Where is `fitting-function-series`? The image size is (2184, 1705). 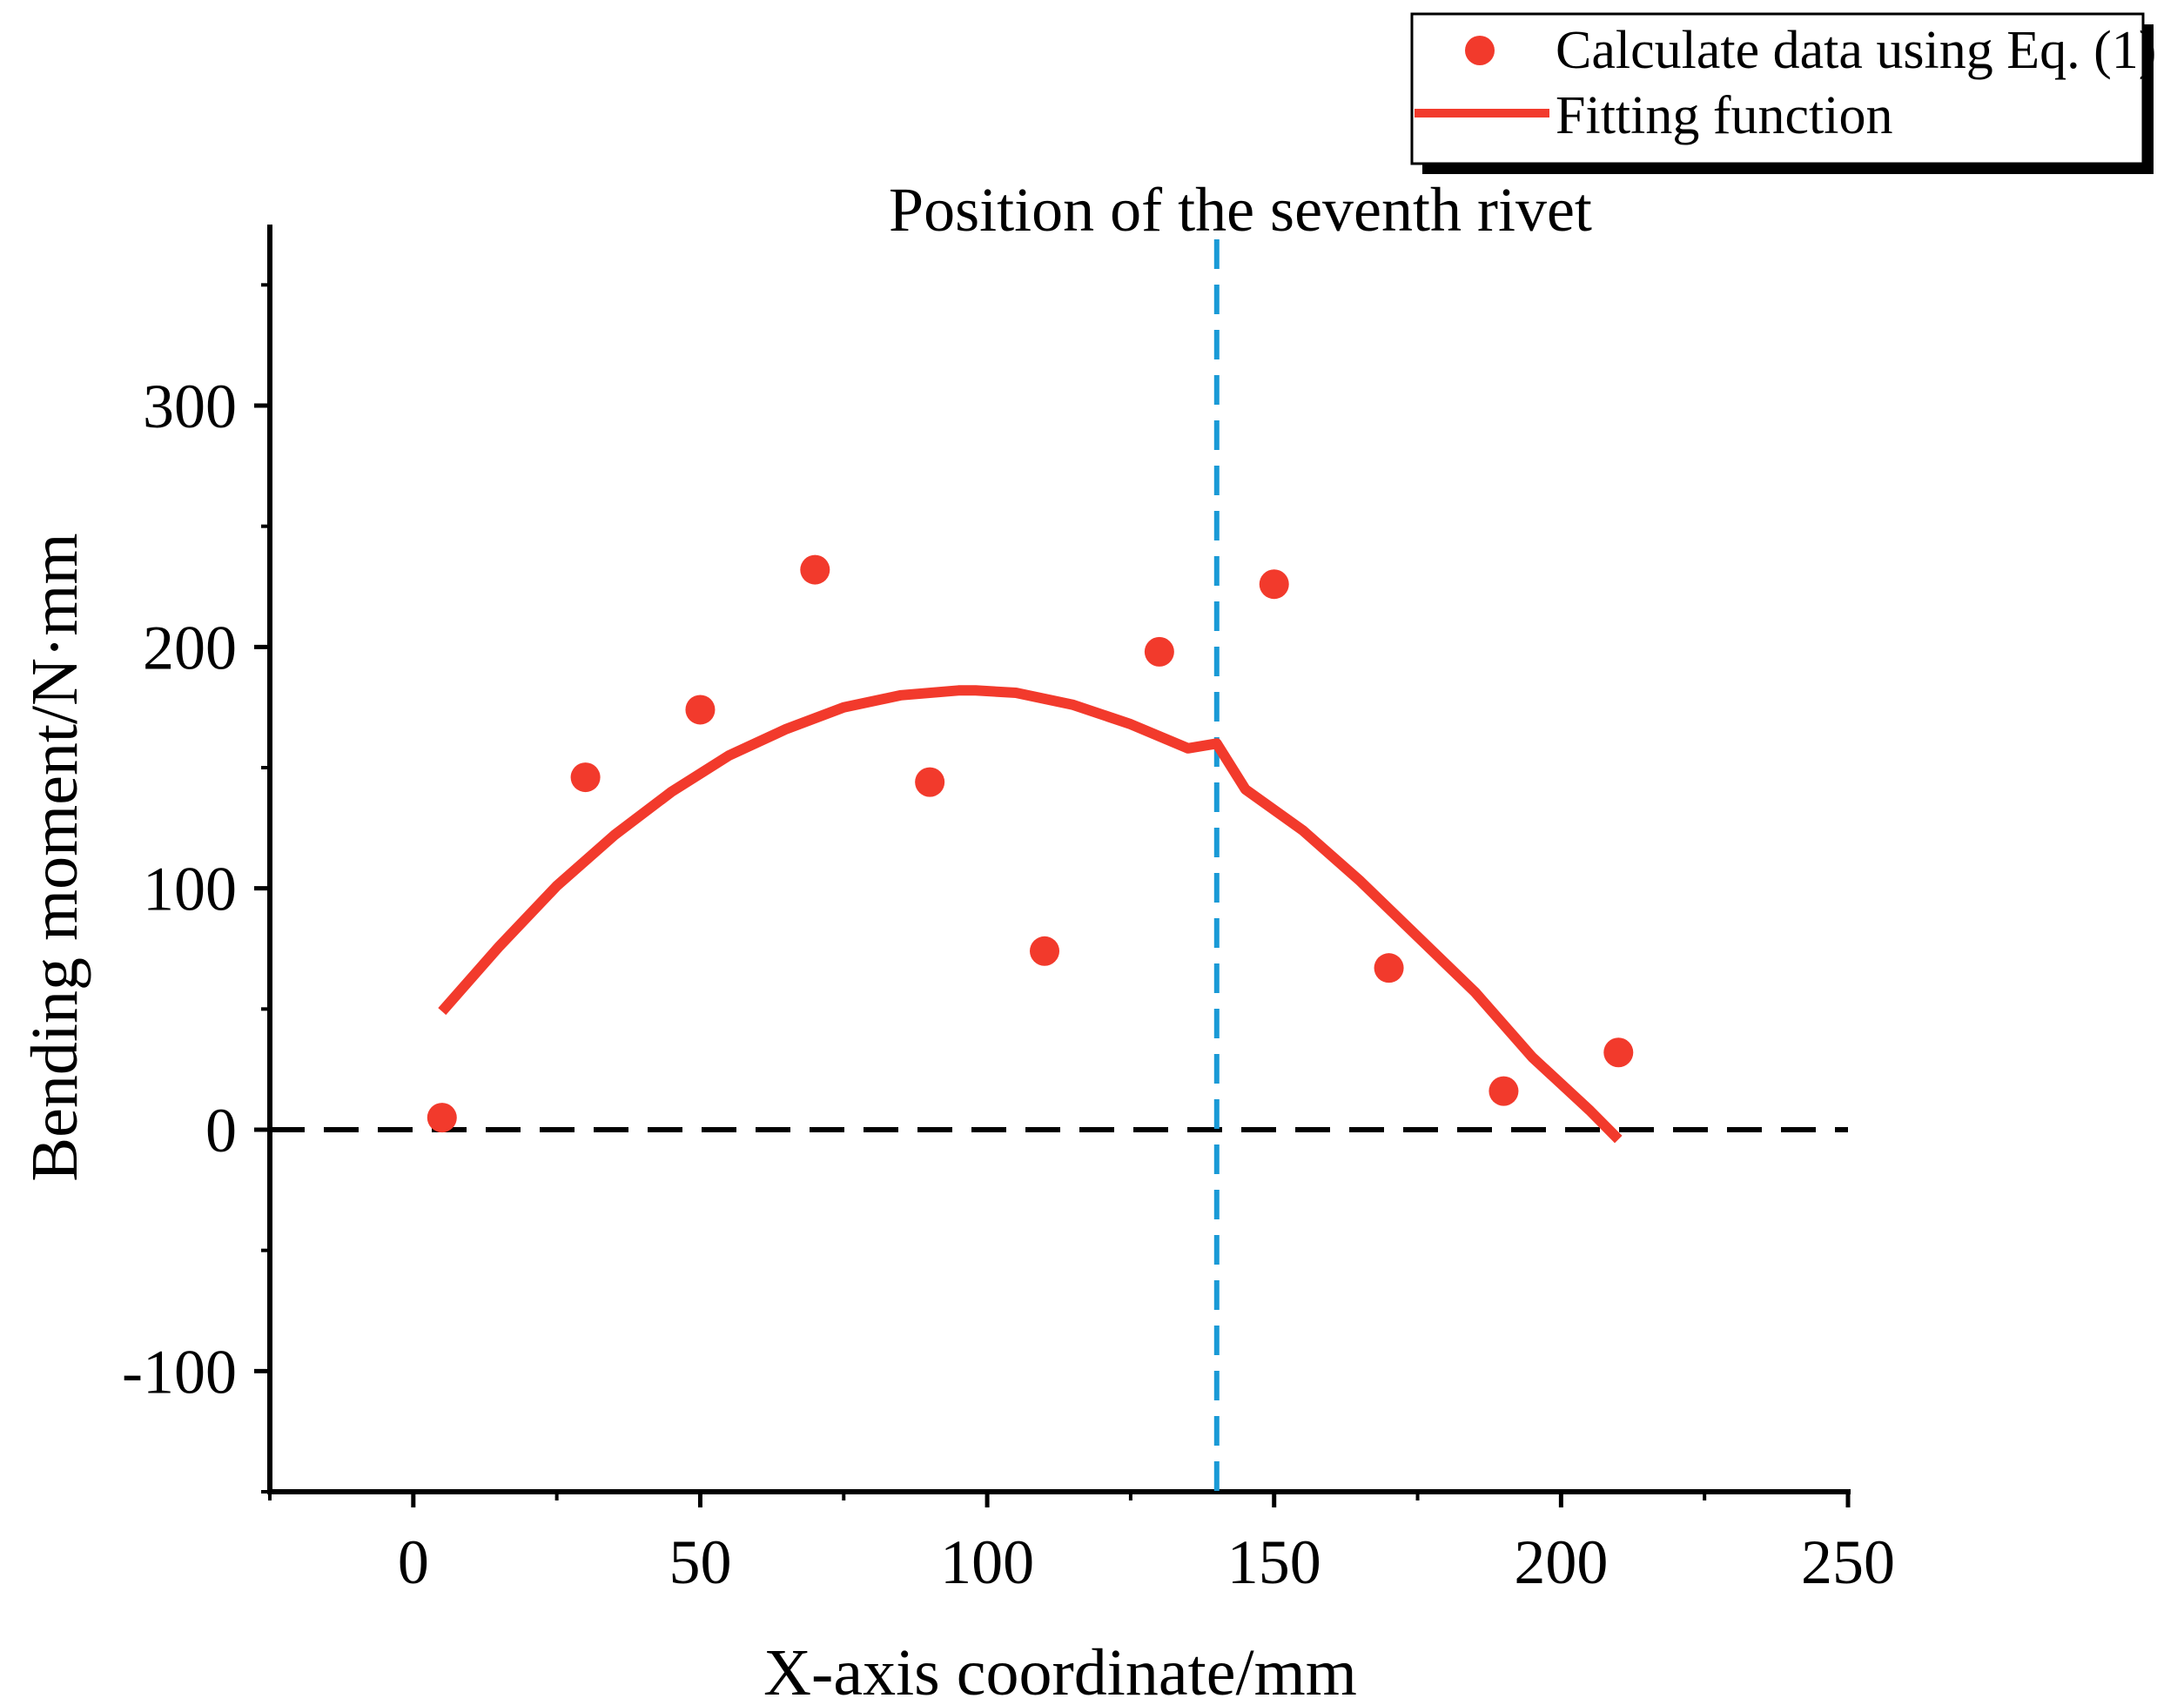
fitting-function-series is located at coordinates (1030, 914).